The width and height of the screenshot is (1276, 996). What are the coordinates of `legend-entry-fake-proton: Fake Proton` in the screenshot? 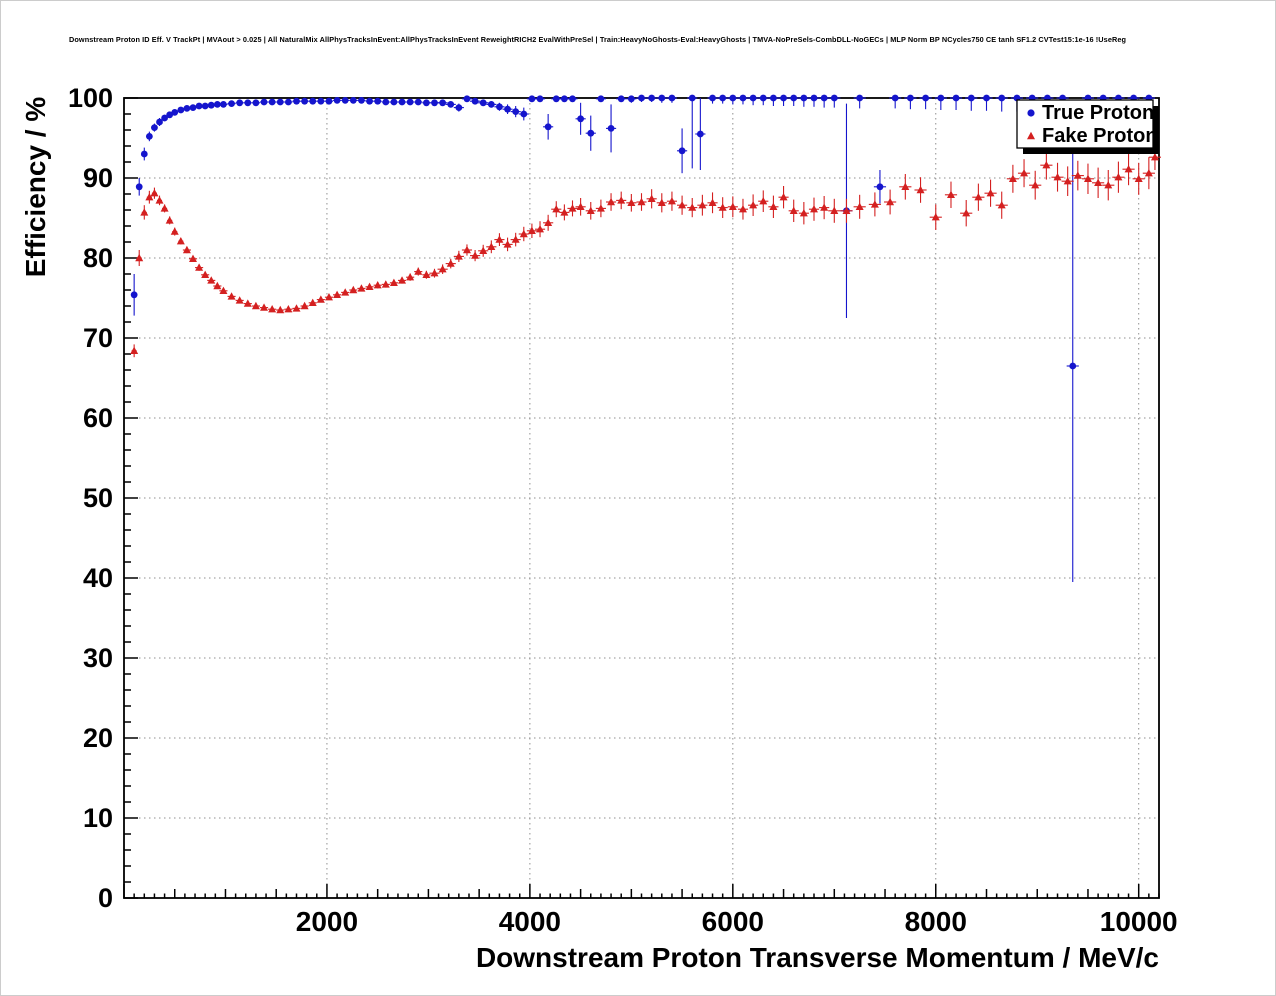 It's located at (1092, 136).